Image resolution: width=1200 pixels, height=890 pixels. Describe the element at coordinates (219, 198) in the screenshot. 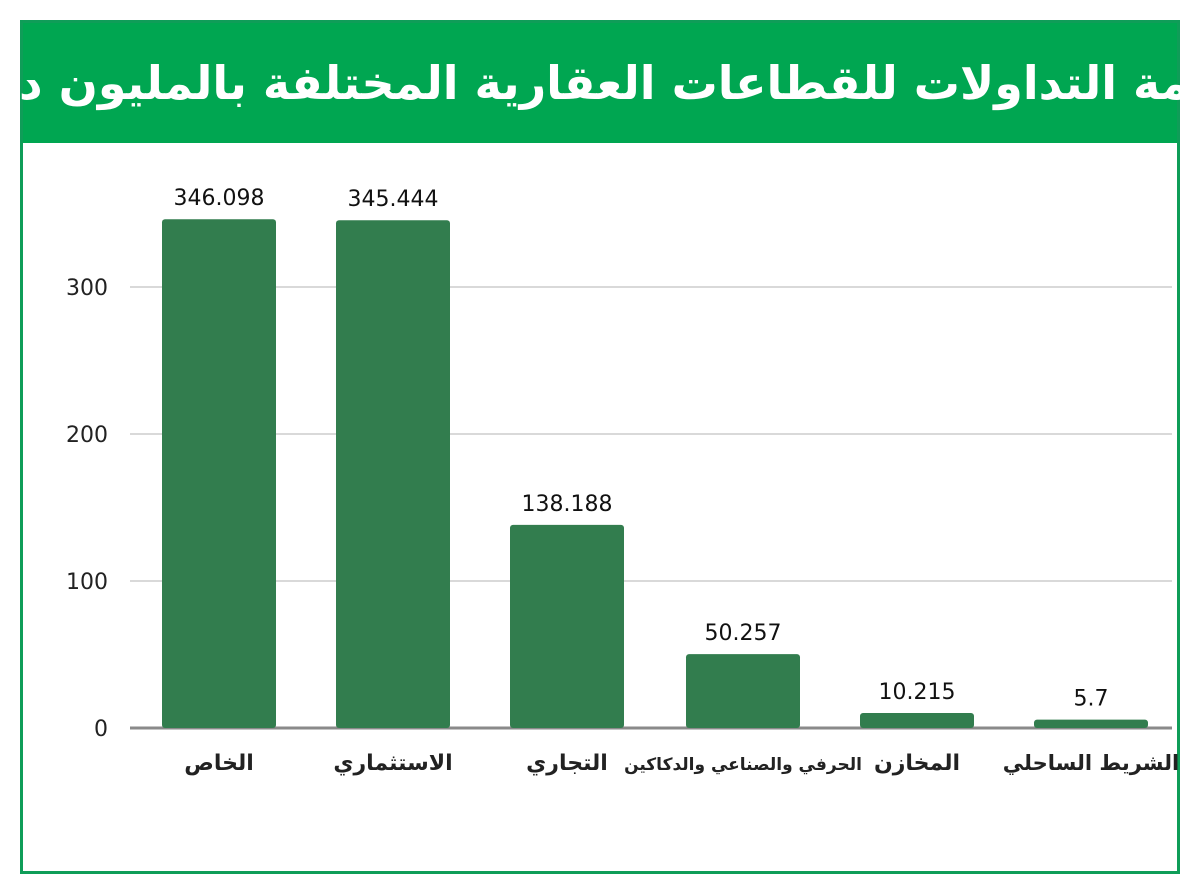

I see `data-label: 346.098` at that location.